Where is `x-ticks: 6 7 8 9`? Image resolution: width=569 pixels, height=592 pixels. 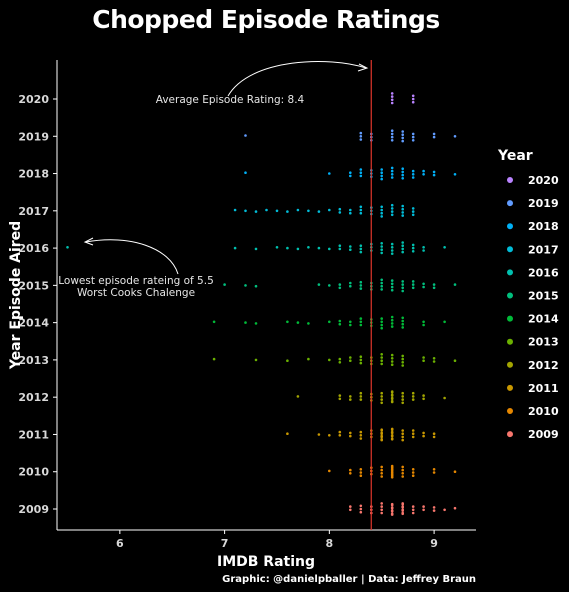
x-ticks: 6 7 8 9 is located at coordinates (277, 540).